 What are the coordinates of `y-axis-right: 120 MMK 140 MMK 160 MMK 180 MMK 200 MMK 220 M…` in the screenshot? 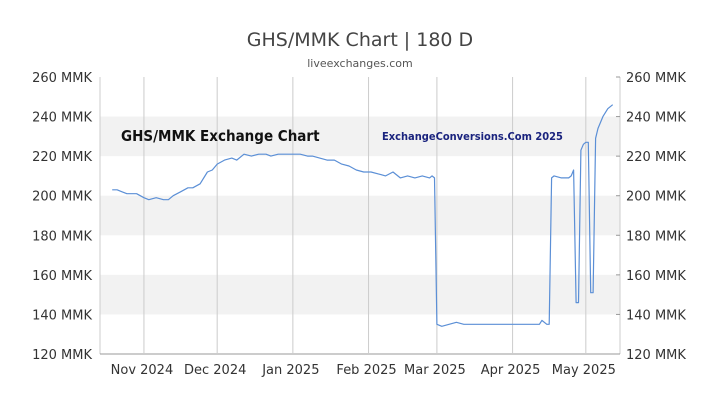 It's located at (656, 217).